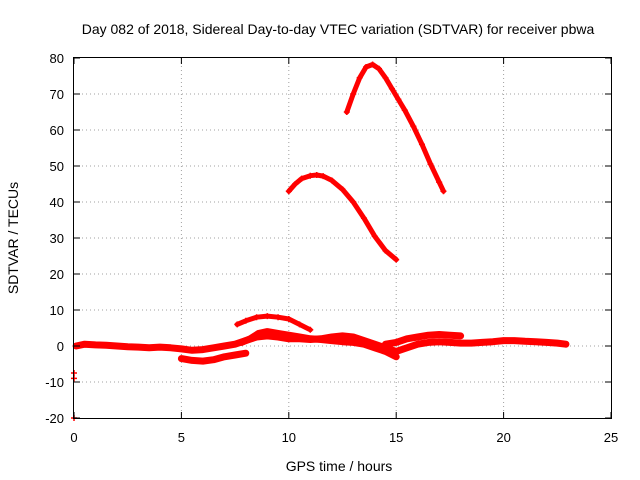 This screenshot has width=640, height=480. What do you see at coordinates (13, 238) in the screenshot?
I see `y-axis-label: SDTVAR / TECUs` at bounding box center [13, 238].